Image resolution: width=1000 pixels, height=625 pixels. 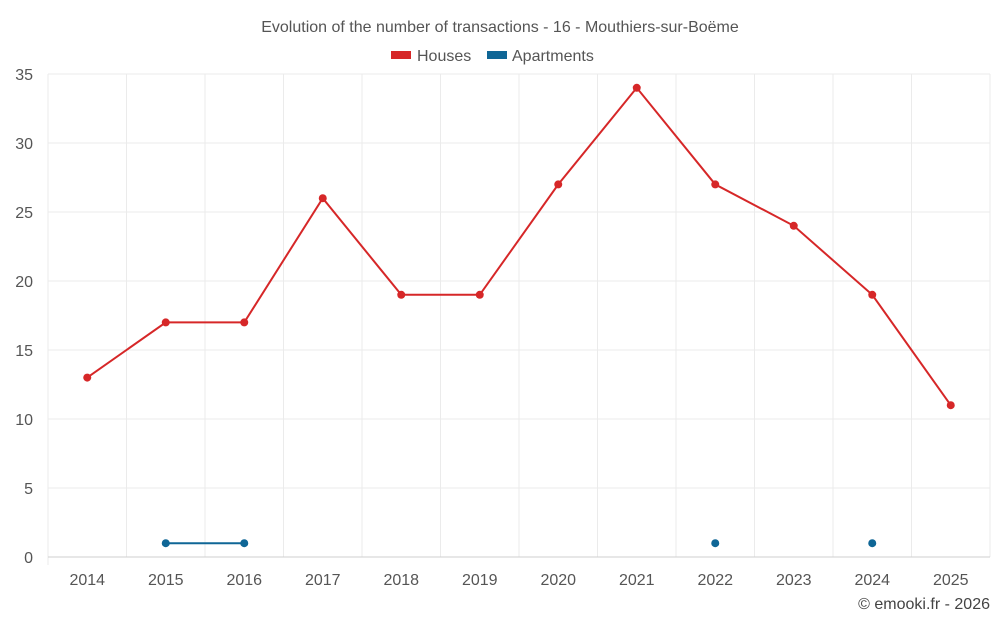 What do you see at coordinates (24, 213) in the screenshot?
I see `y-tick-label: 25` at bounding box center [24, 213].